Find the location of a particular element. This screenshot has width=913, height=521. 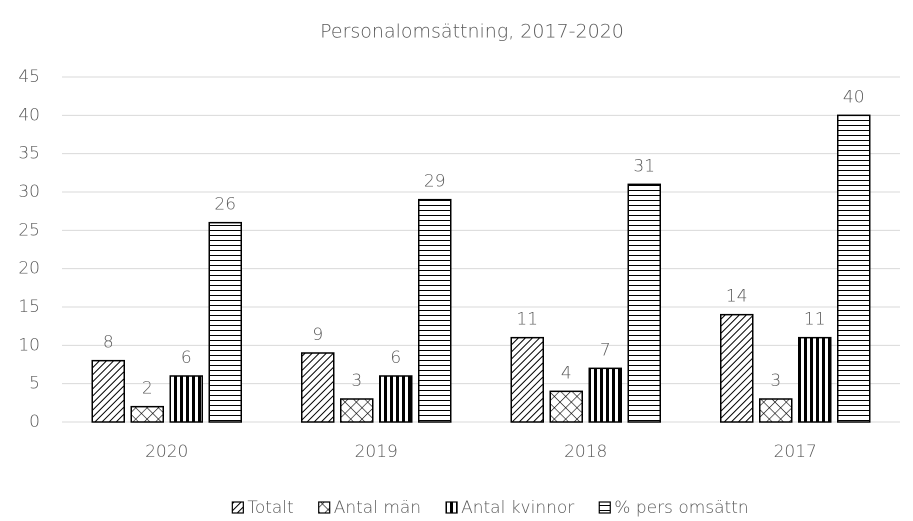

data-label: 7 is located at coordinates (605, 350).